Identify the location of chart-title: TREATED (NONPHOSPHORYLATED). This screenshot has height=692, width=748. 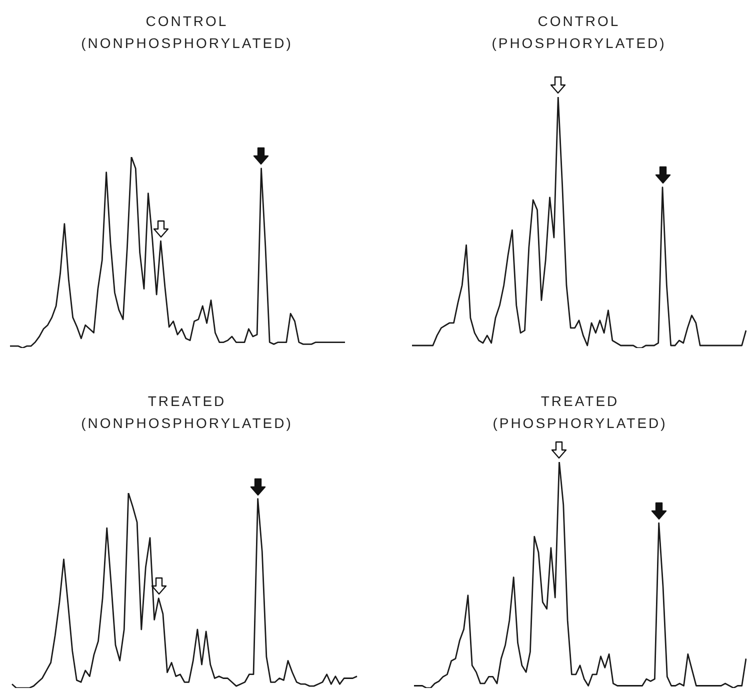
(187, 412).